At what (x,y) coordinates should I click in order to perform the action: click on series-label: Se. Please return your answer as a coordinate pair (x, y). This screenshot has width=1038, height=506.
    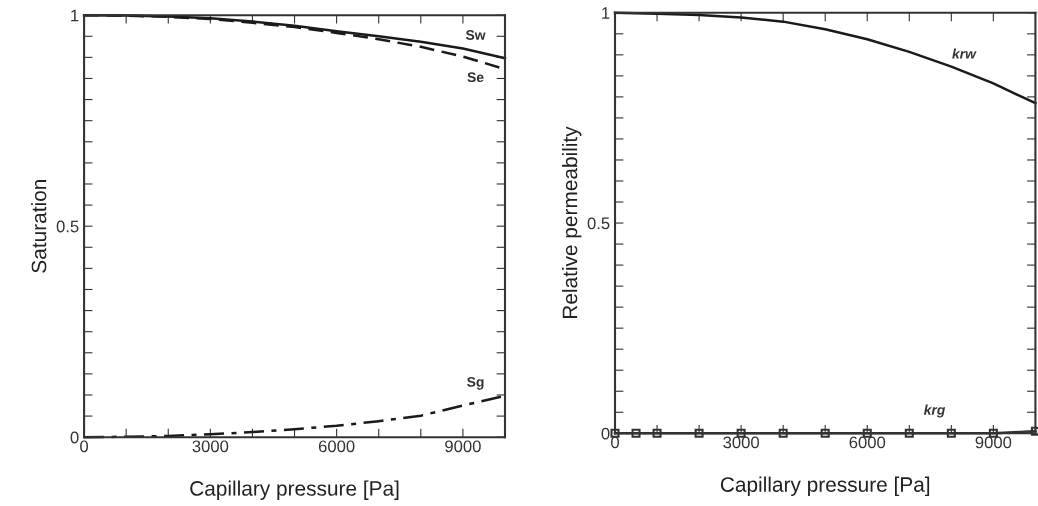
    Looking at the image, I should click on (475, 77).